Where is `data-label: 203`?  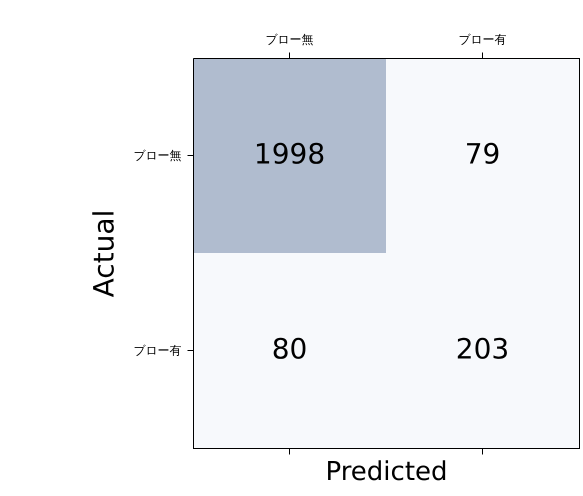 data-label: 203 is located at coordinates (483, 349).